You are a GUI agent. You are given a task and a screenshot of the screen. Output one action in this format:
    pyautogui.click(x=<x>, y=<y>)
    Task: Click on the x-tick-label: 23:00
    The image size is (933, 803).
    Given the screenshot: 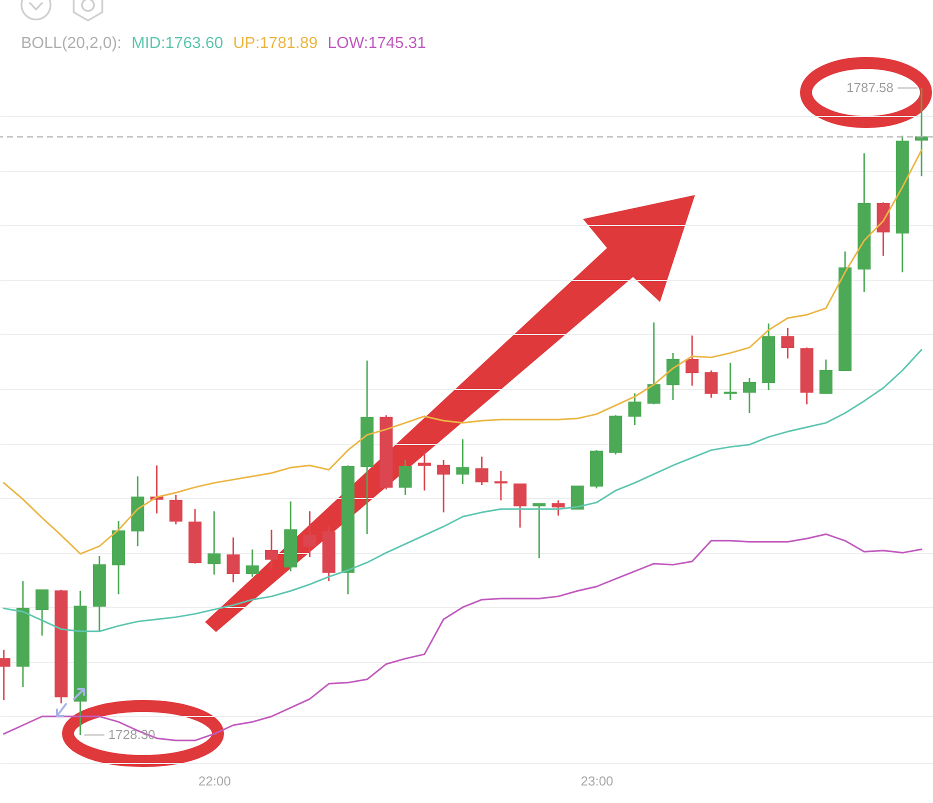 What is the action you would take?
    pyautogui.click(x=597, y=781)
    